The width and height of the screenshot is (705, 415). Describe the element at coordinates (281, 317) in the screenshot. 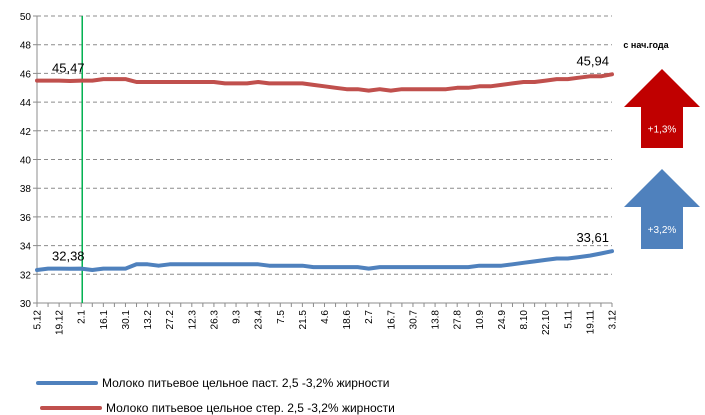

I see `x-tick-label: 7.5` at that location.